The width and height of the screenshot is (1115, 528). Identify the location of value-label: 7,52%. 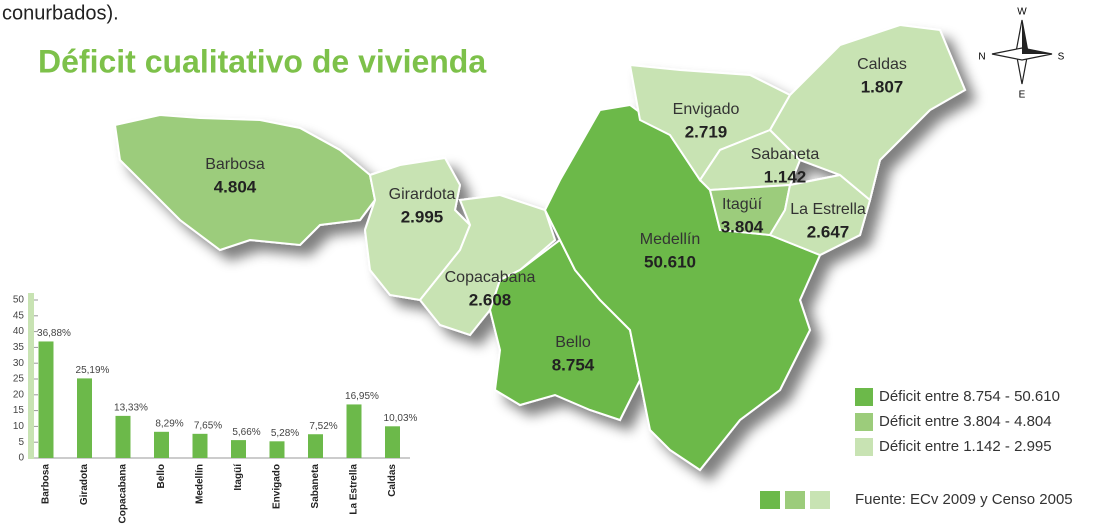
(323, 426).